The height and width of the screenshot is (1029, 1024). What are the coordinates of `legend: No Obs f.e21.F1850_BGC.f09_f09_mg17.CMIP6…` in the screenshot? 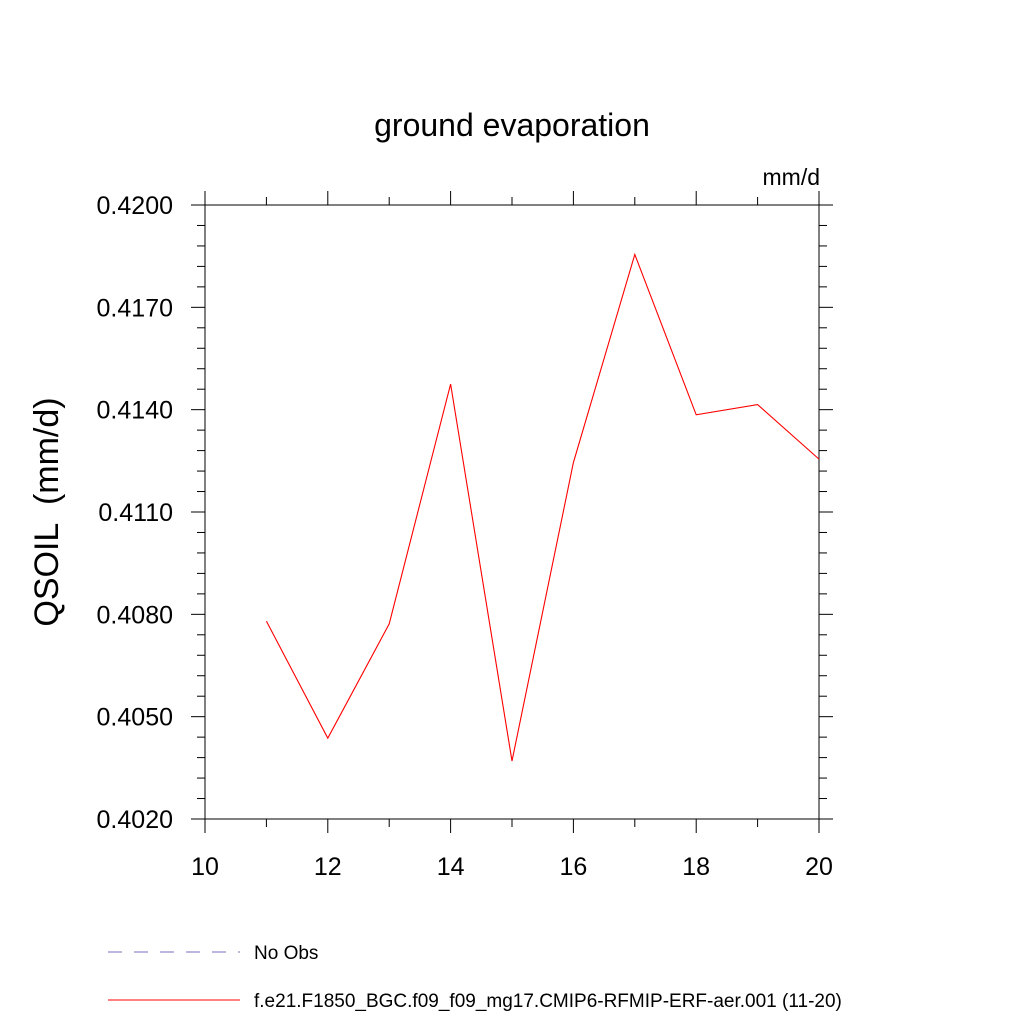 It's located at (475, 977).